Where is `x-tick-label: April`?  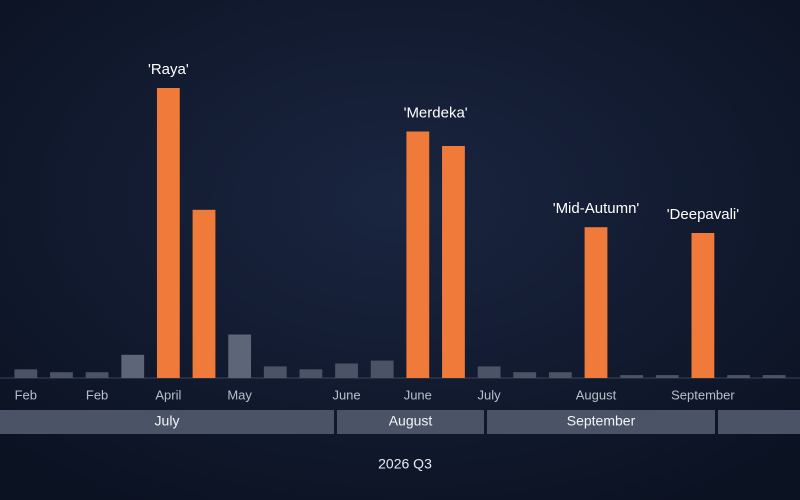 x-tick-label: April is located at coordinates (168, 394).